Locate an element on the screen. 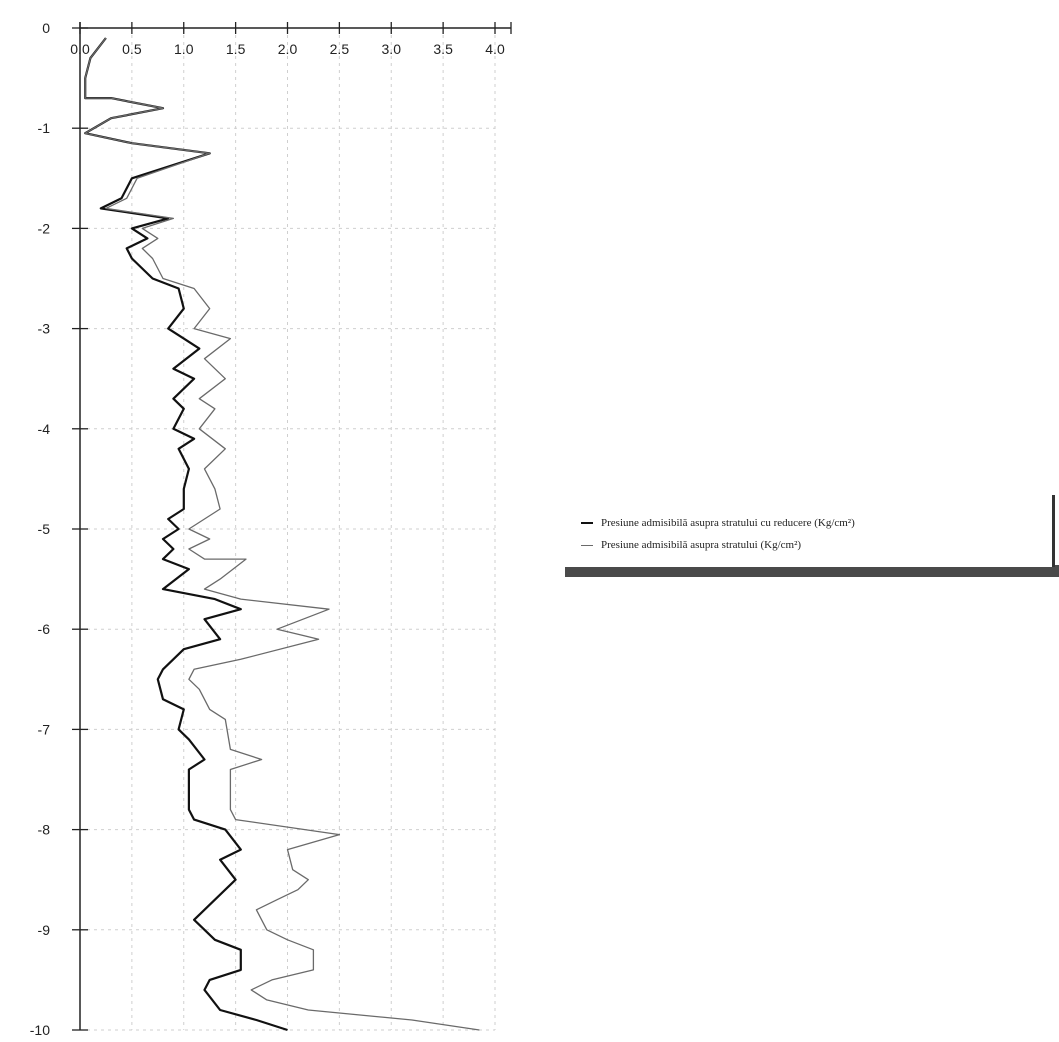 The width and height of the screenshot is (1059, 1042). y-tick-label: -7 is located at coordinates (44, 729).